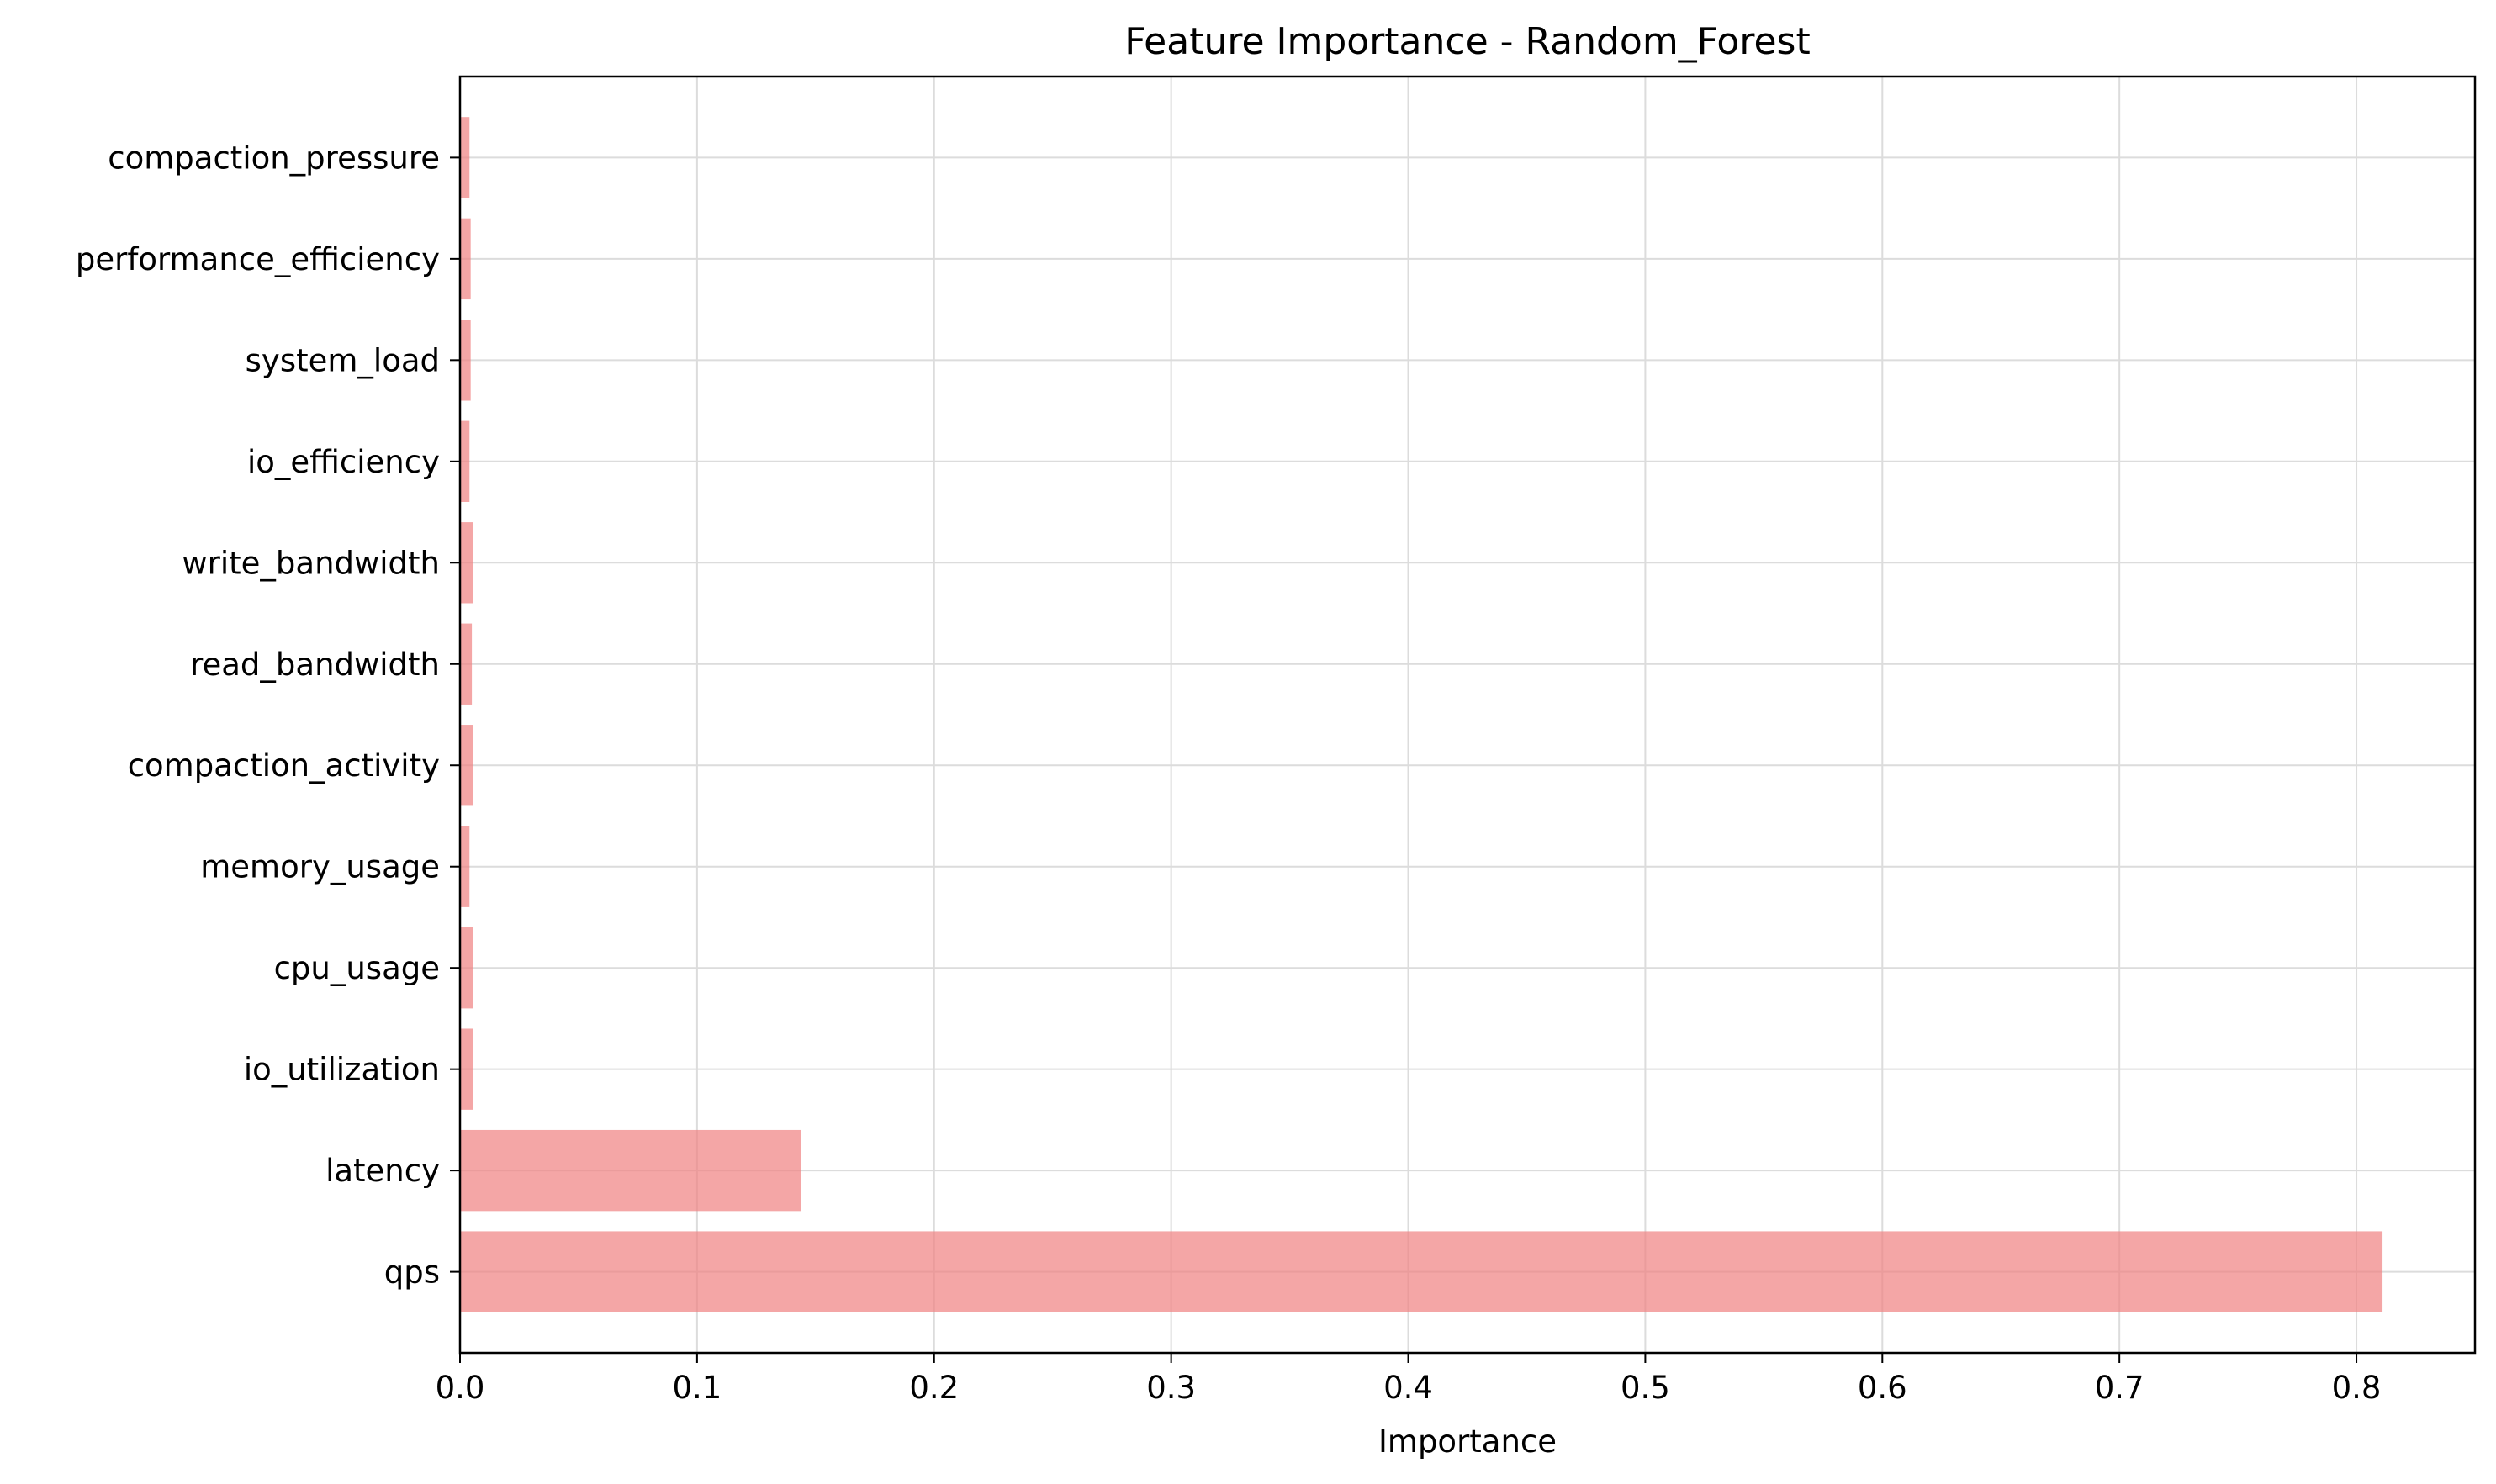  What do you see at coordinates (460, 1388) in the screenshot?
I see `x-tick-label: 0.0` at bounding box center [460, 1388].